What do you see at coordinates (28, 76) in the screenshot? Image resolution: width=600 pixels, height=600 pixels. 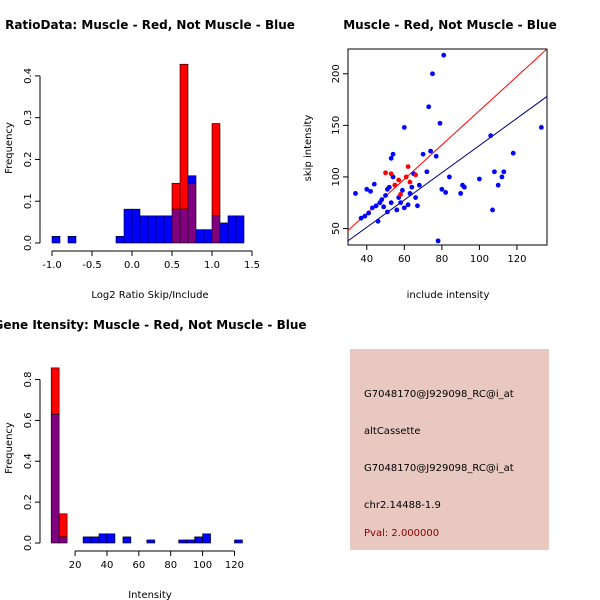 I see `ratio-y-tick-label: 0.4` at bounding box center [28, 76].